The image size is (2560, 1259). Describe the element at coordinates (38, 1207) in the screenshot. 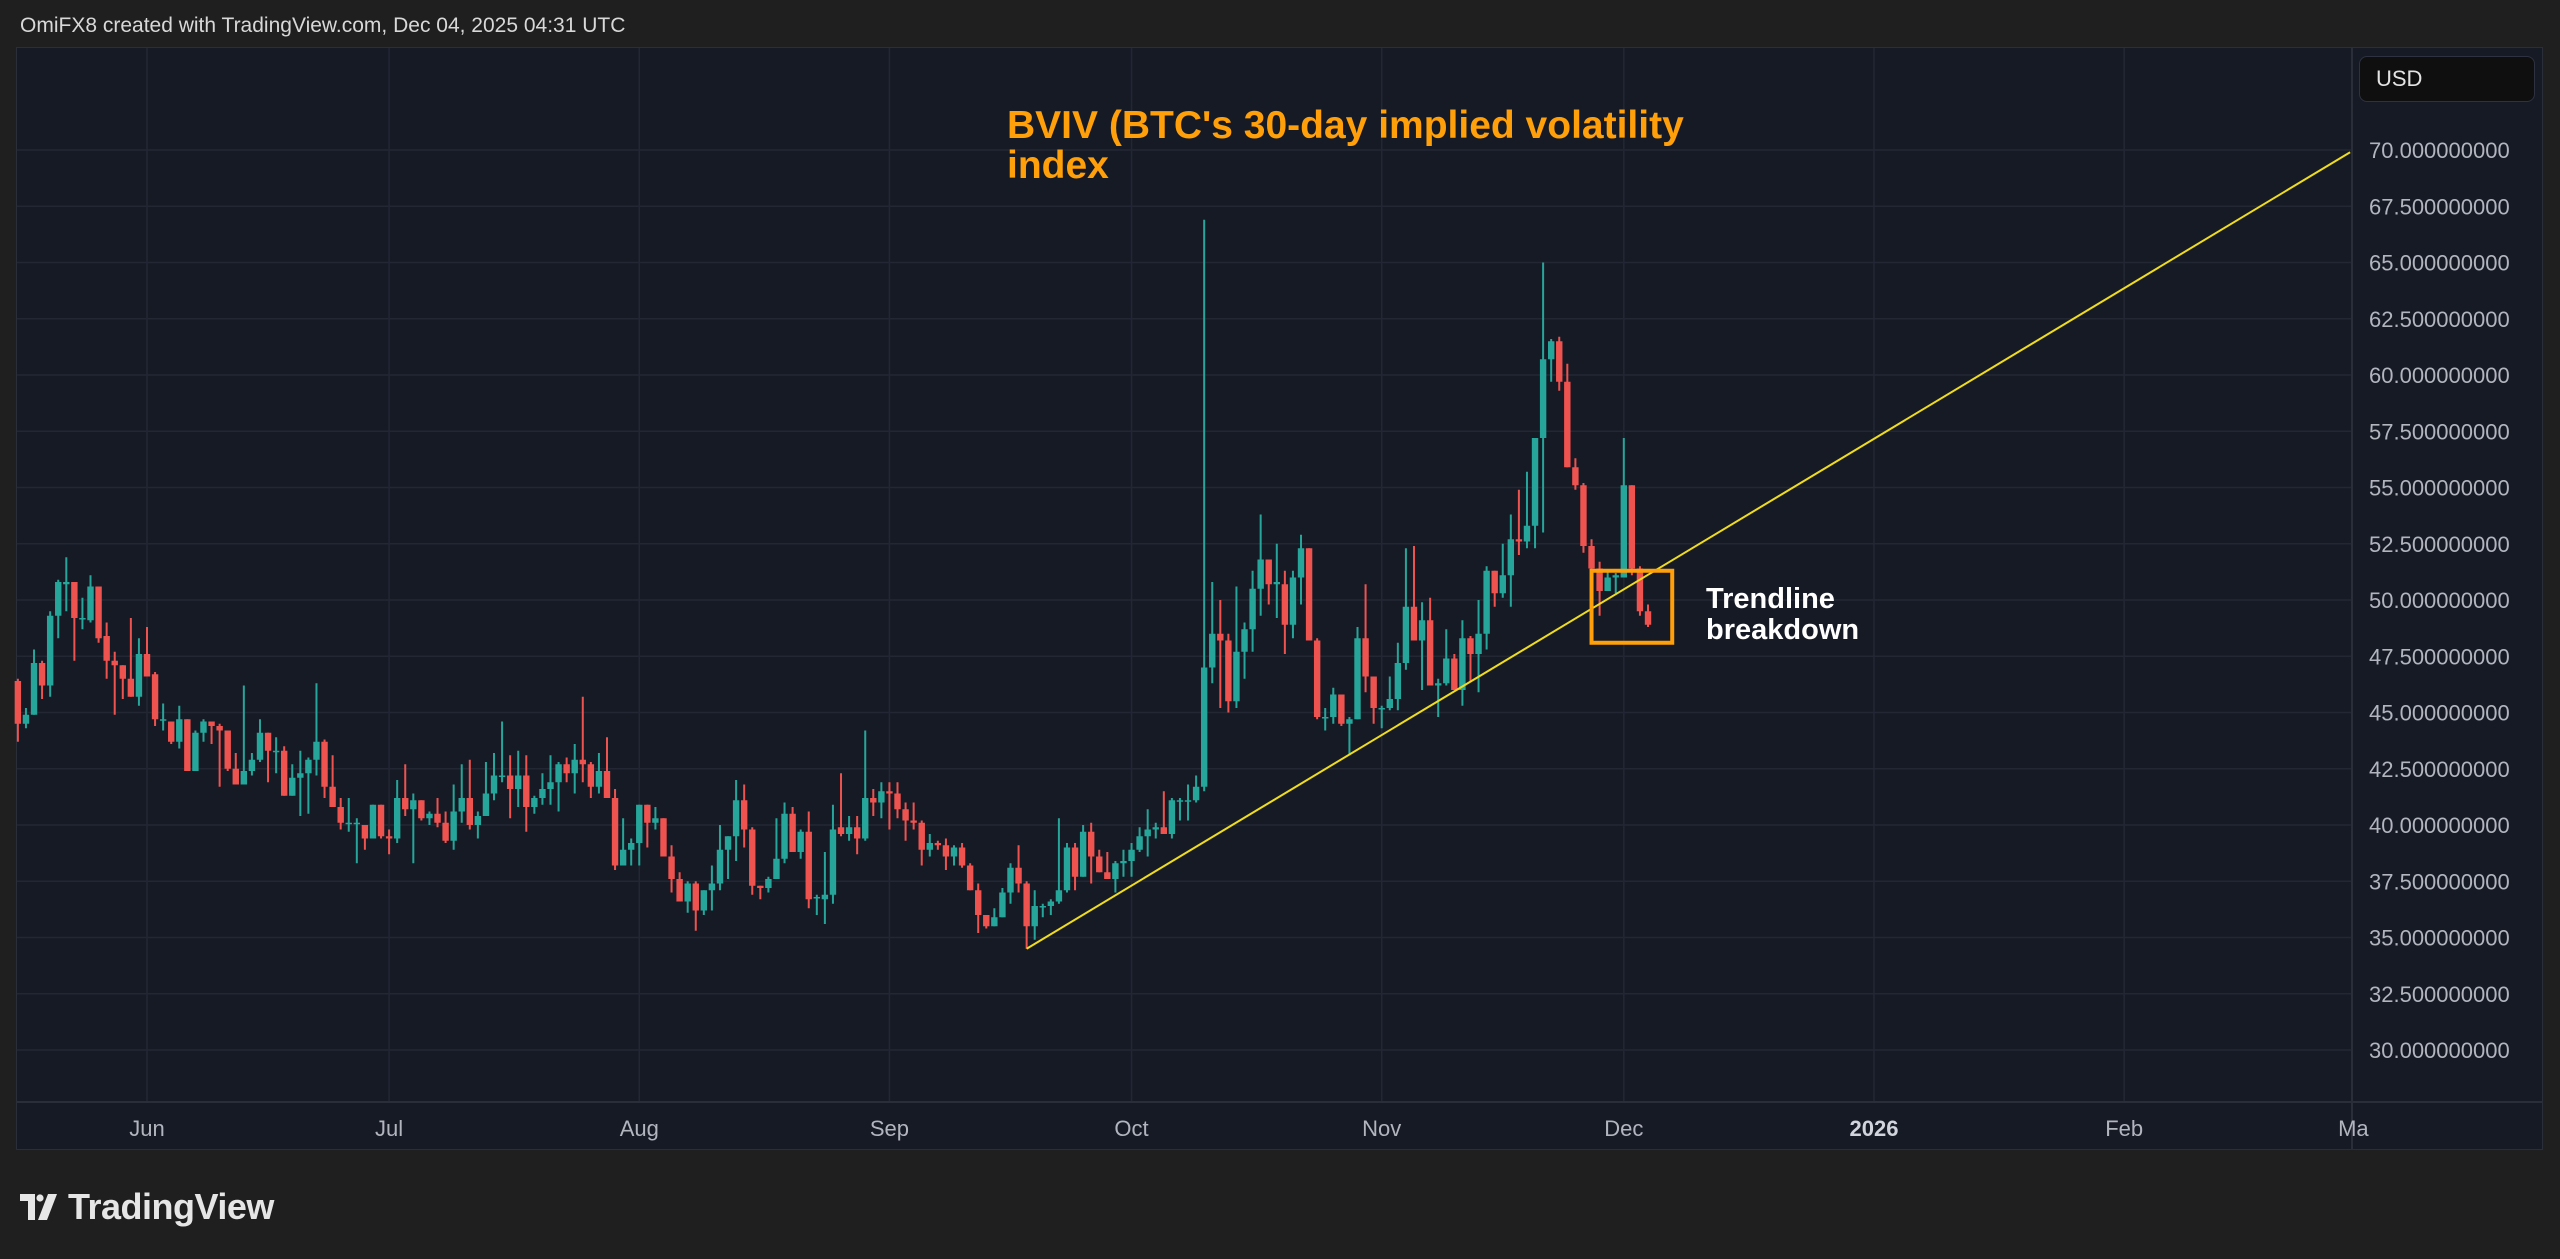

I see `tradingview-logo-icon` at that location.